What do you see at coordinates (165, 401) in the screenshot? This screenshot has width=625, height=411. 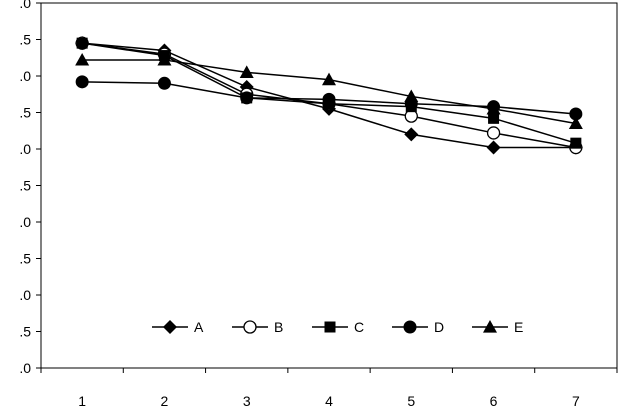 I see `x-tick-label: 2` at bounding box center [165, 401].